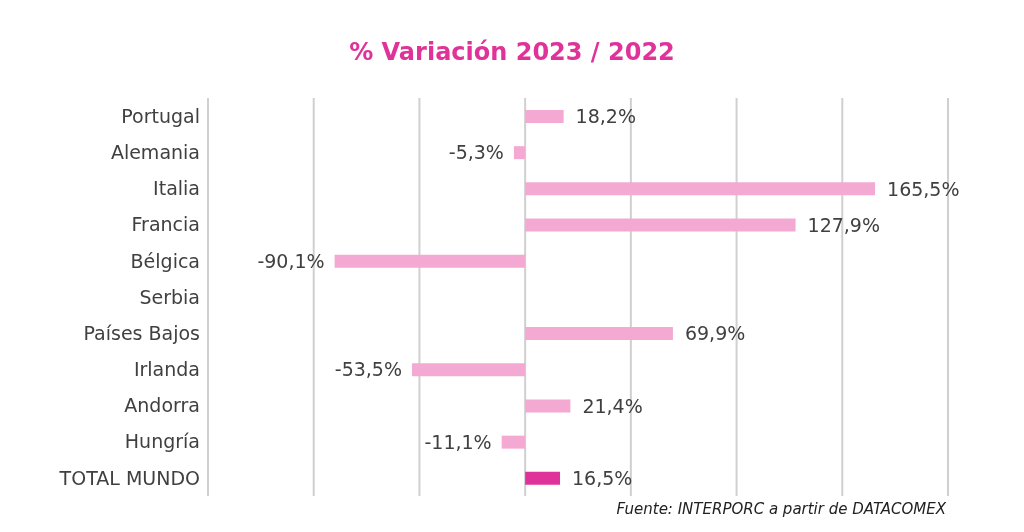 The width and height of the screenshot is (1024, 532). I want to click on source-note: Fuente: INTERPORC a partir de DATACOMEX, so click(781, 509).